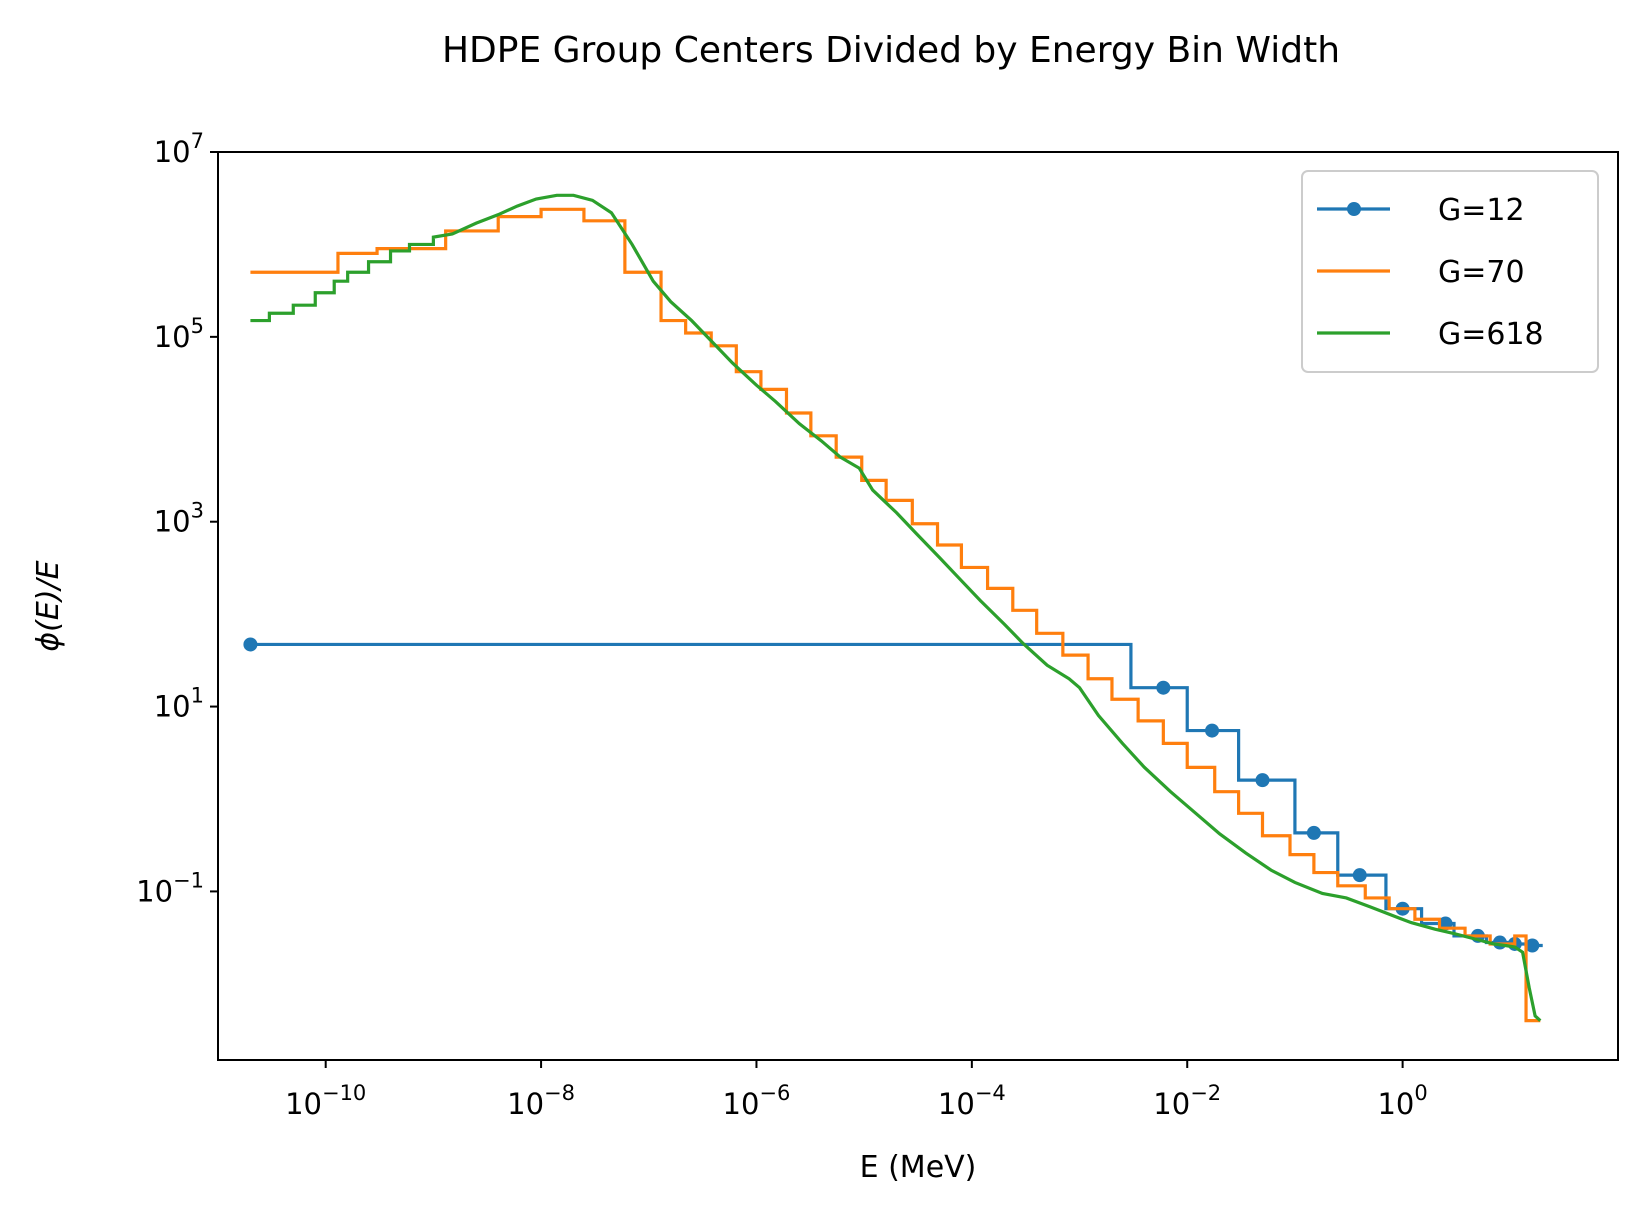 This screenshot has height=1221, width=1642. I want to click on y-tick-label: 10³, so click(179, 519).